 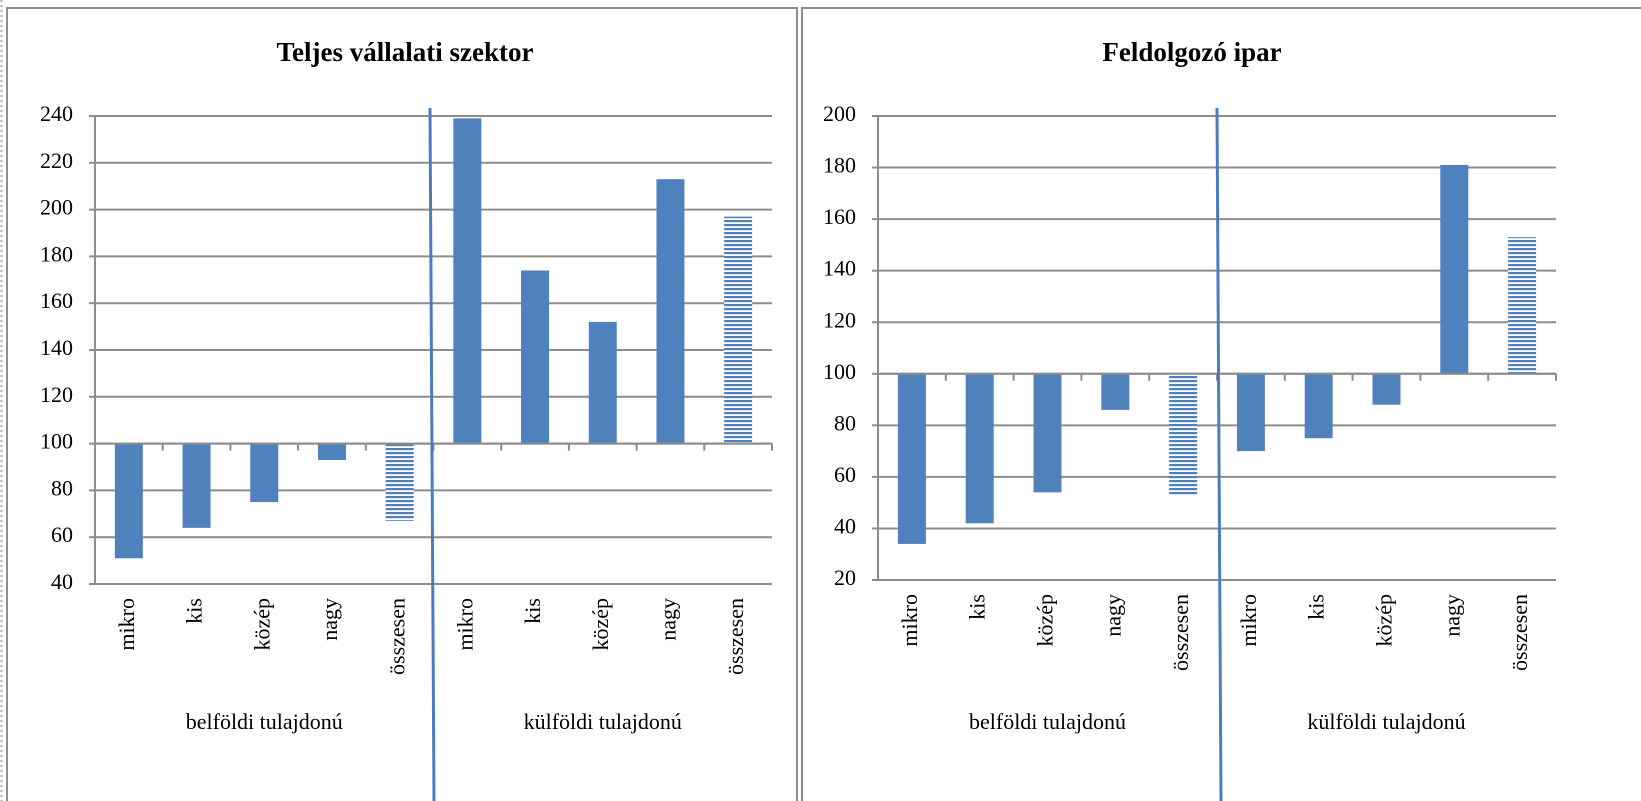 I want to click on y-tick-label: 20, so click(x=845, y=577).